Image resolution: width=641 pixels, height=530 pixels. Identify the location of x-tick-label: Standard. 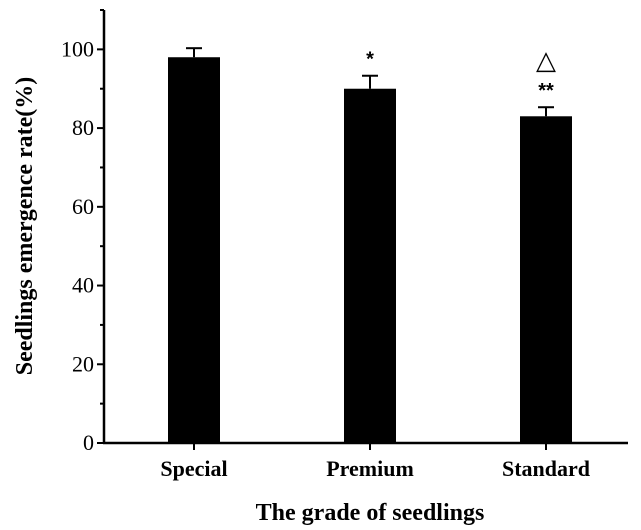
(546, 468).